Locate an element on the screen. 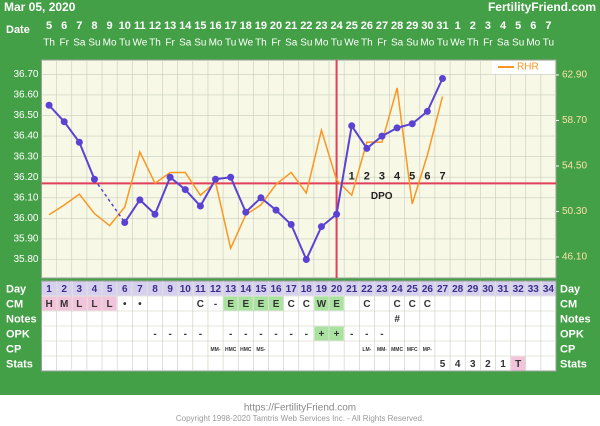  footer-url: https://FertilityFriend.com is located at coordinates (300, 408).